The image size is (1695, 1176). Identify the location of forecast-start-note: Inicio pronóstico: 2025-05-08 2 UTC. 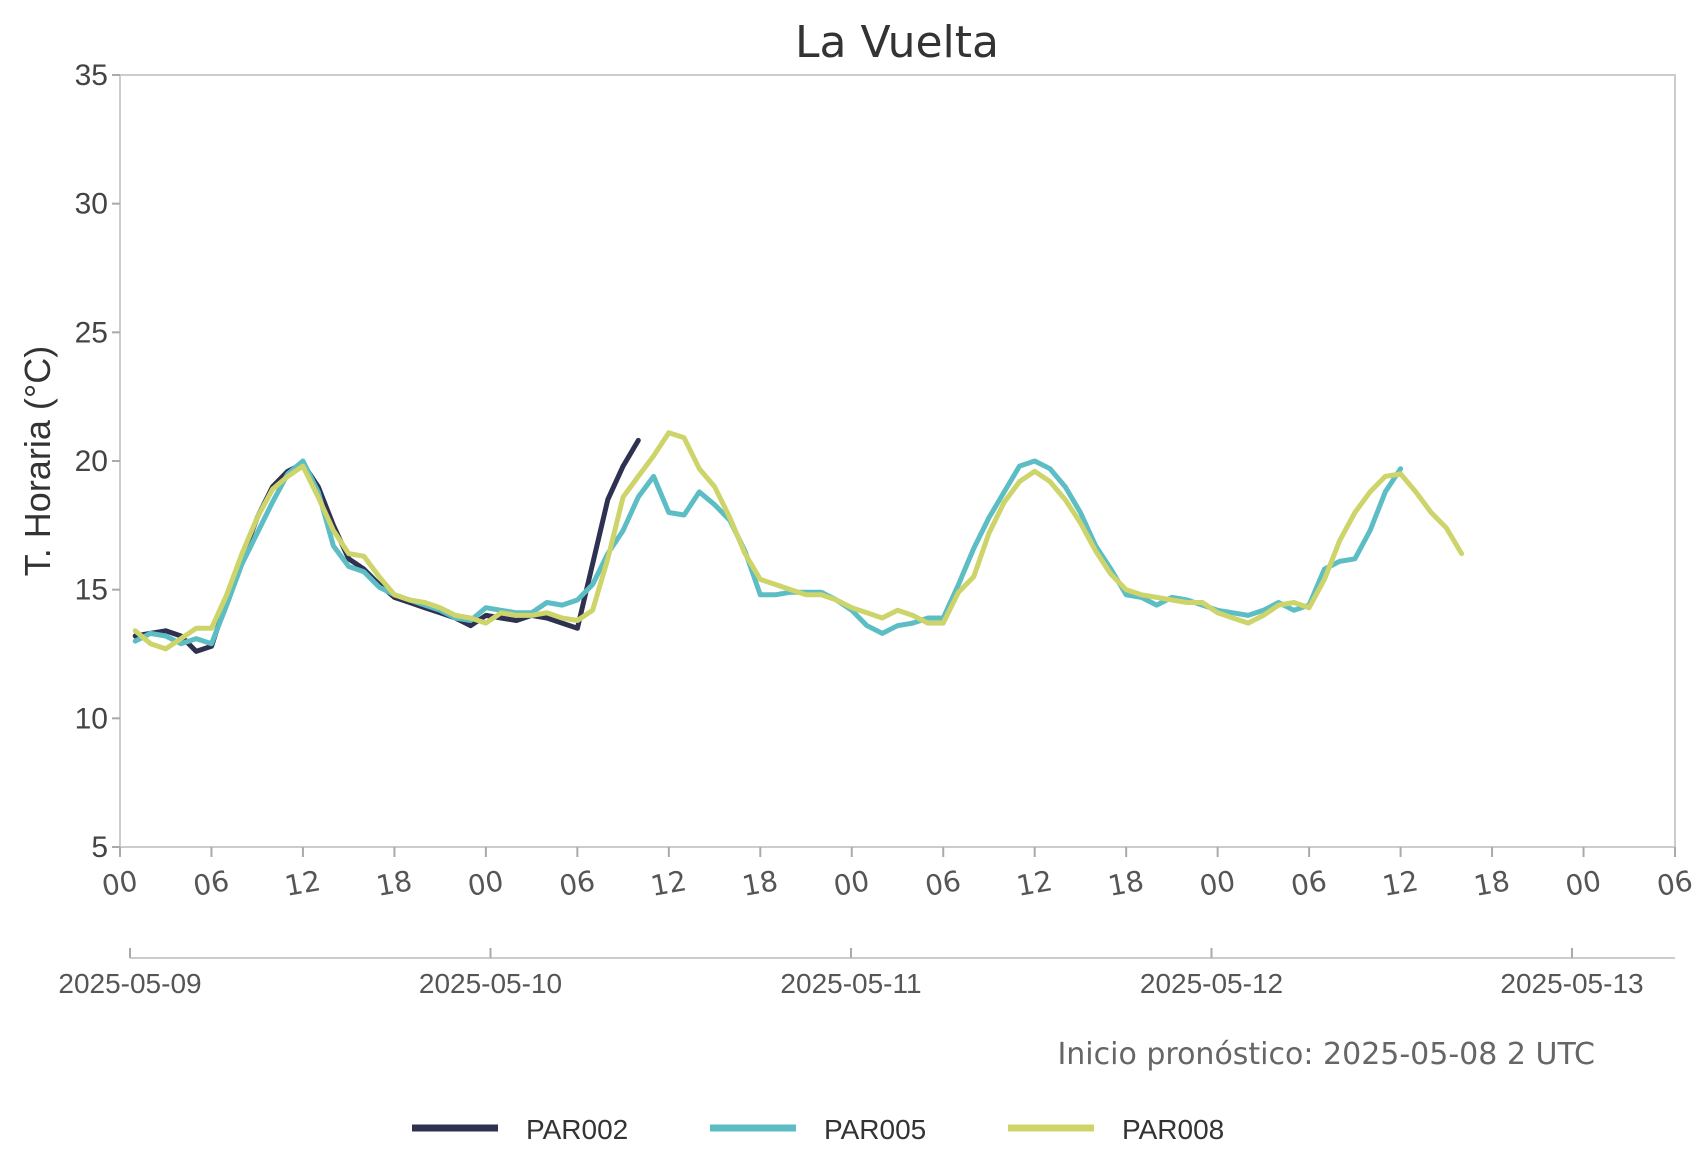
(1326, 1054).